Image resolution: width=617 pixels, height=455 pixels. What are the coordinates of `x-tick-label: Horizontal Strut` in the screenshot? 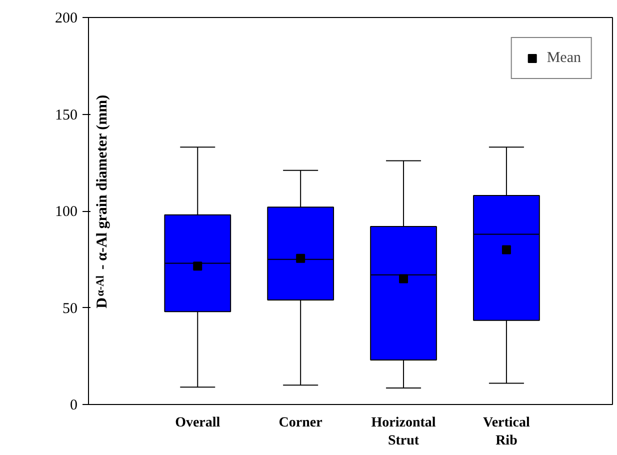 It's located at (403, 432).